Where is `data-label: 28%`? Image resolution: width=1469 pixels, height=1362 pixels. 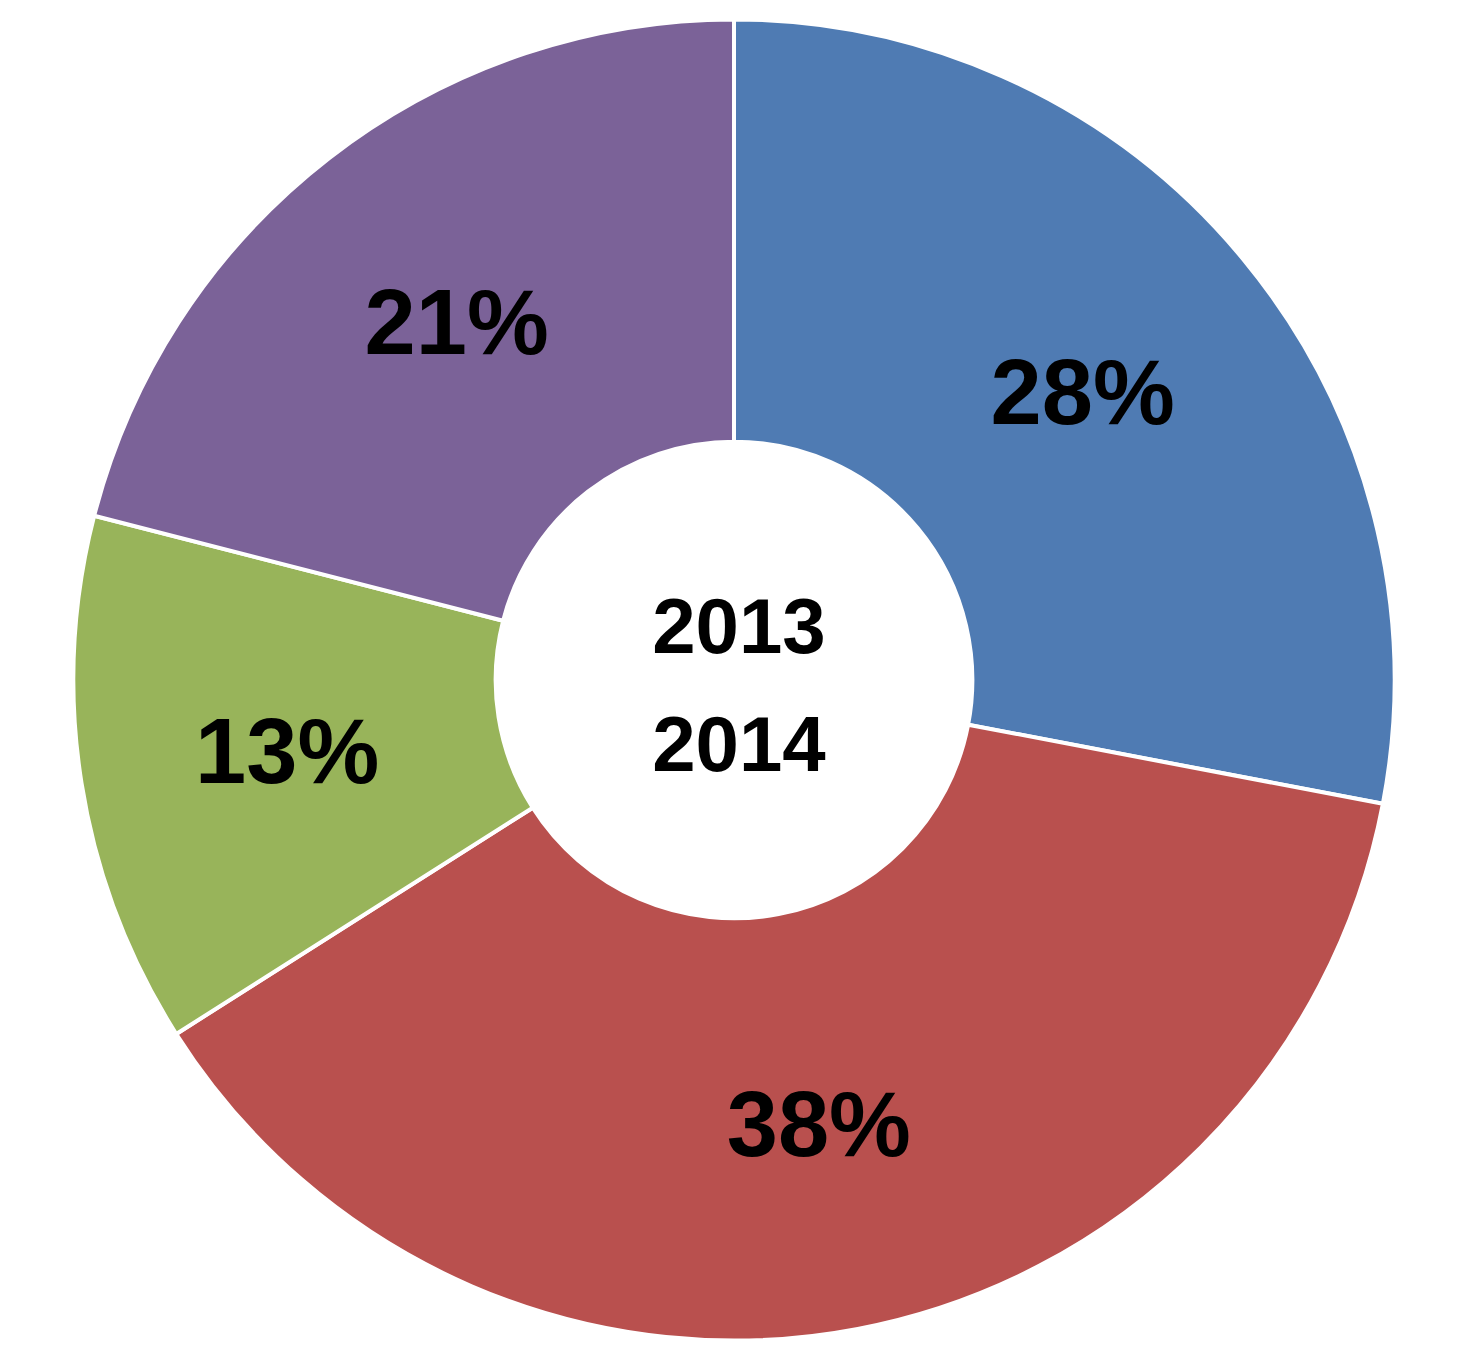
data-label: 28% is located at coordinates (1082, 391).